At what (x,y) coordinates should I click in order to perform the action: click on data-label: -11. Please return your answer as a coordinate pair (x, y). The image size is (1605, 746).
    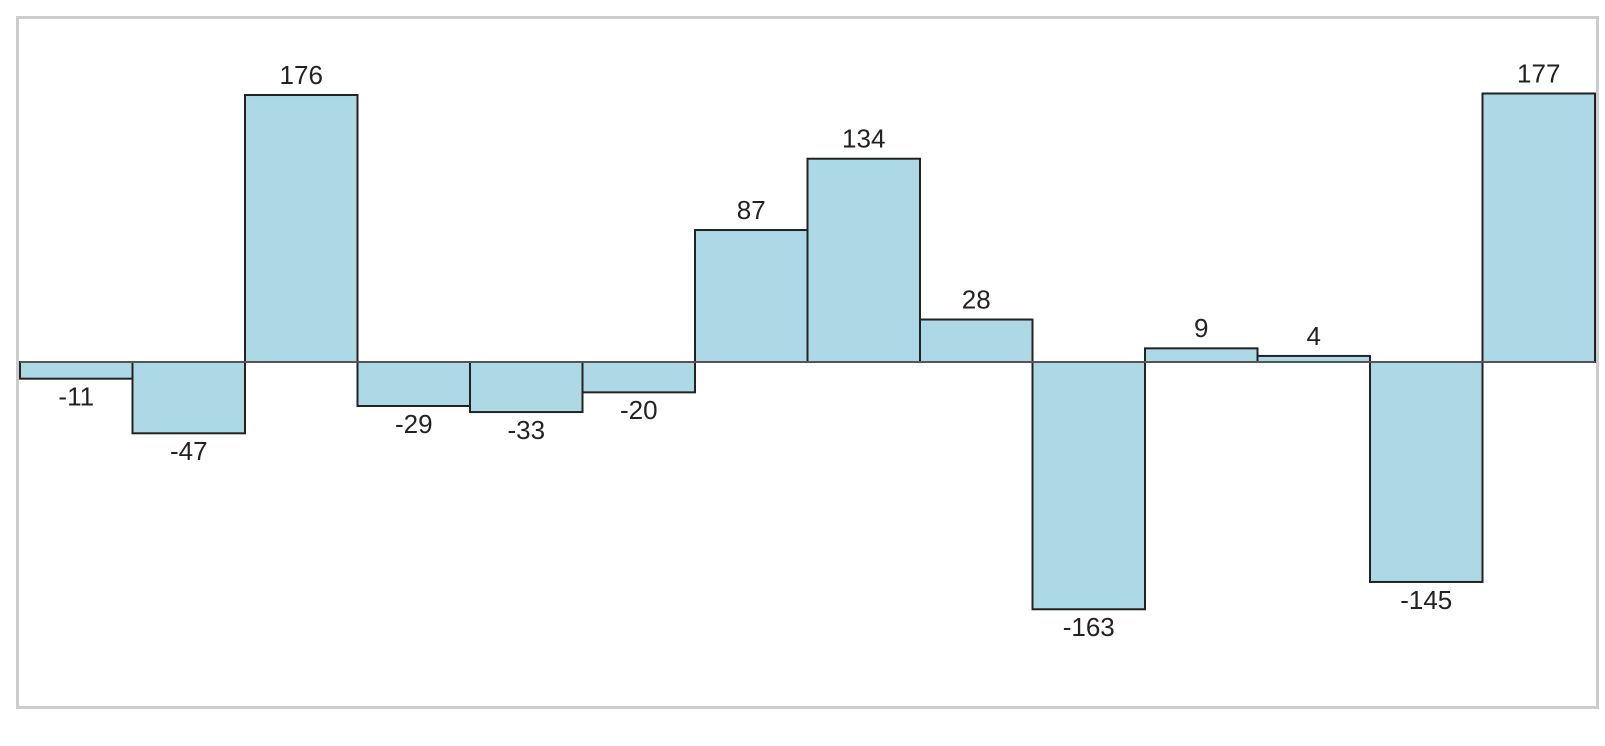
    Looking at the image, I should click on (76, 397).